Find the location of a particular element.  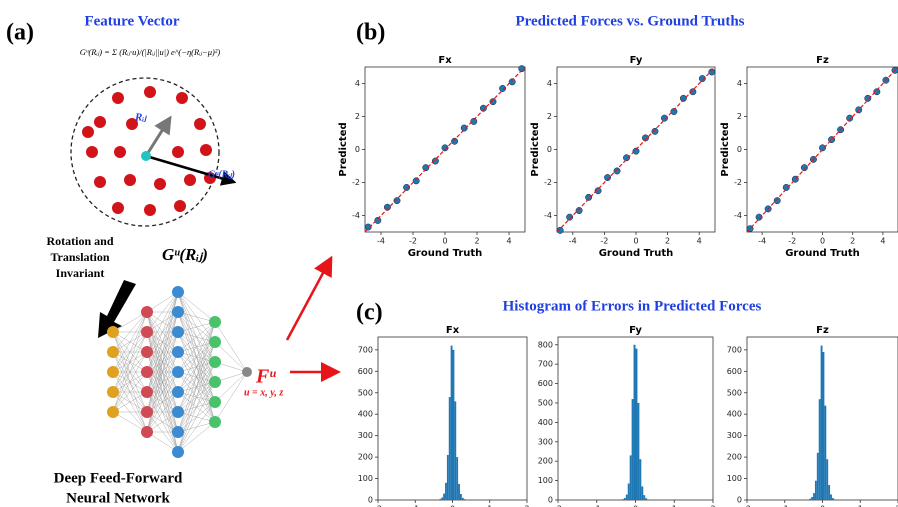

x-tick-label: -1 is located at coordinates (785, 506).